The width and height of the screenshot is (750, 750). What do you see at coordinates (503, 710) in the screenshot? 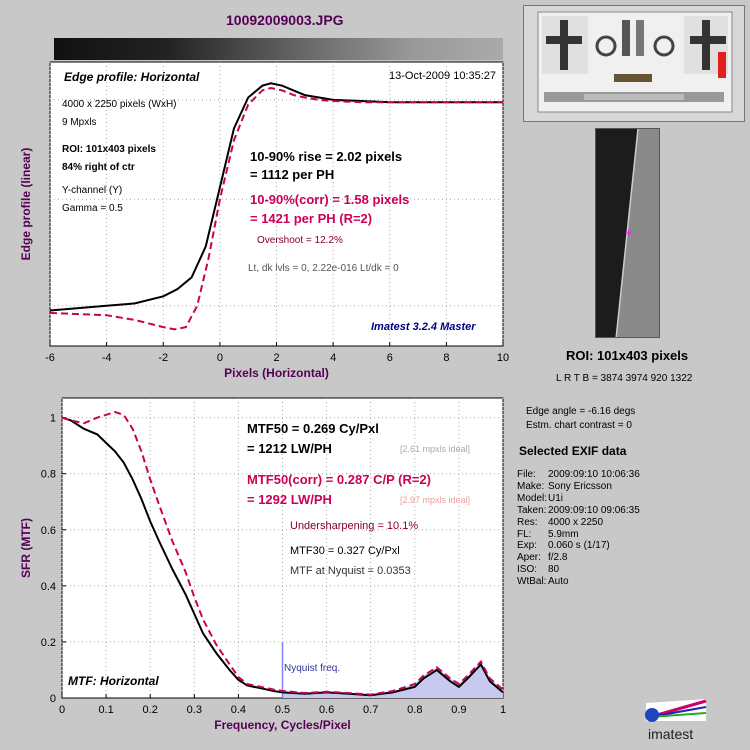
I see `x-tick-label: 1` at bounding box center [503, 710].